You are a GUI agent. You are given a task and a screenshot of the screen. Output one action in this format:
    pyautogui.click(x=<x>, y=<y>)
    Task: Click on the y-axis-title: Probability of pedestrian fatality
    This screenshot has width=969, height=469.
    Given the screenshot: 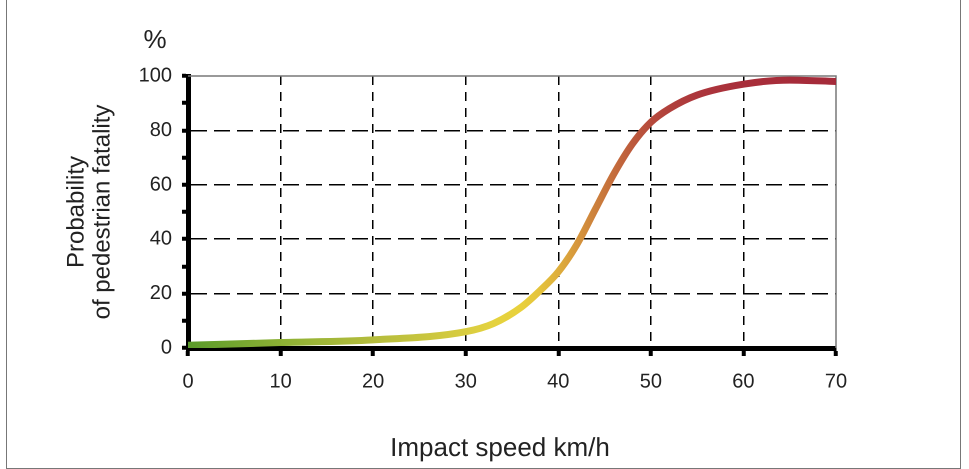 What is the action you would take?
    pyautogui.click(x=89, y=212)
    